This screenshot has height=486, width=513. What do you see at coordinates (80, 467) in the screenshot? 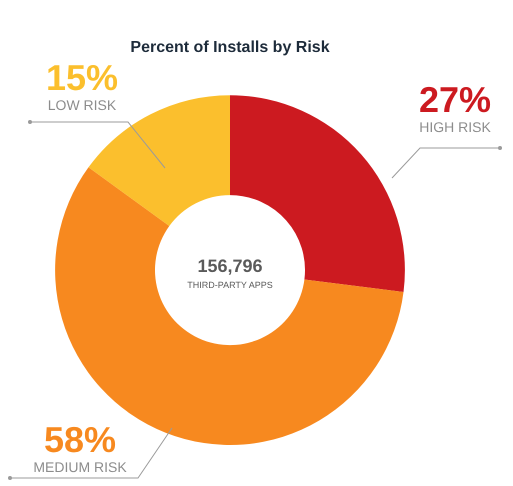
I see `slice-label: MEDIUM RISK` at bounding box center [80, 467].